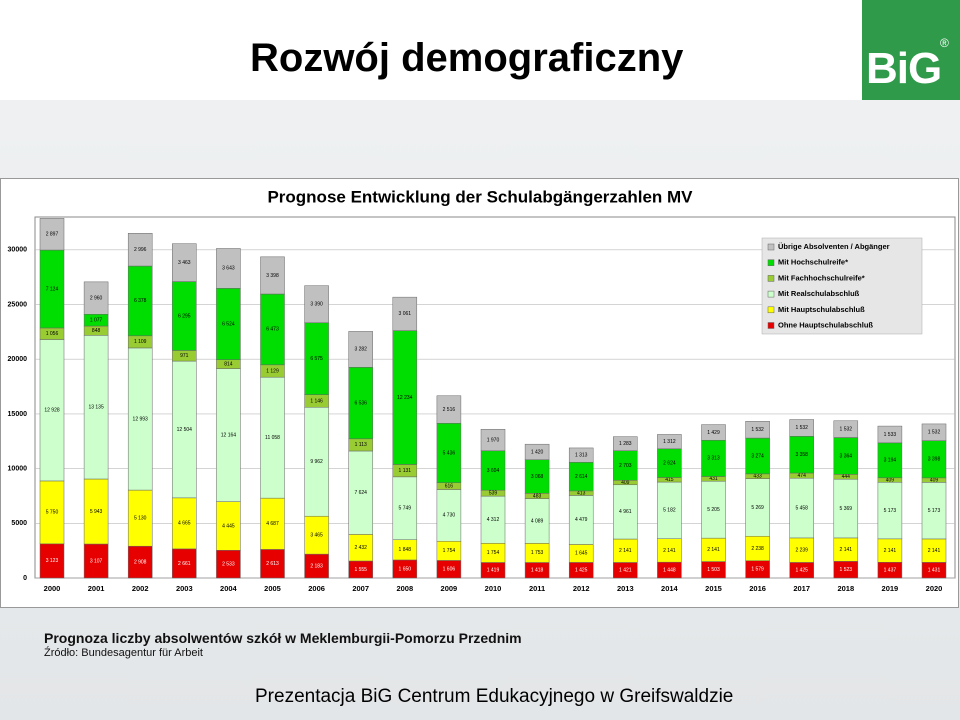 The height and width of the screenshot is (720, 960). Describe the element at coordinates (228, 364) in the screenshot. I see `data-label: 814` at that location.